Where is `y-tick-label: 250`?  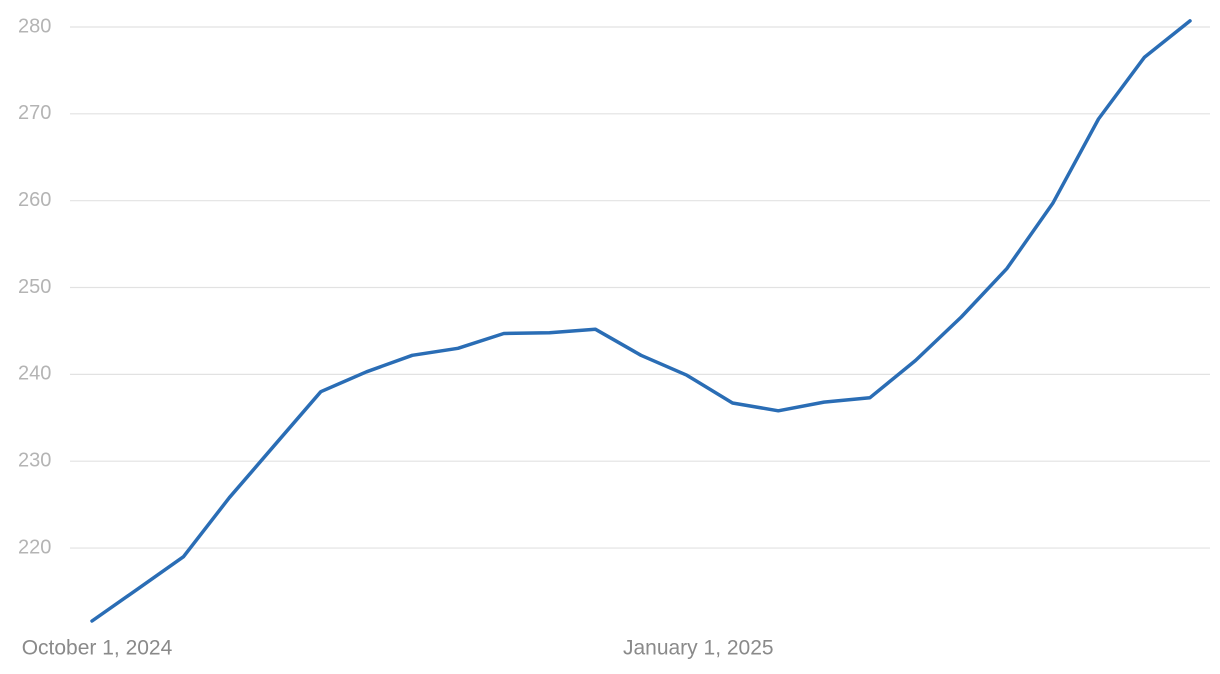
y-tick-label: 250 is located at coordinates (34, 287).